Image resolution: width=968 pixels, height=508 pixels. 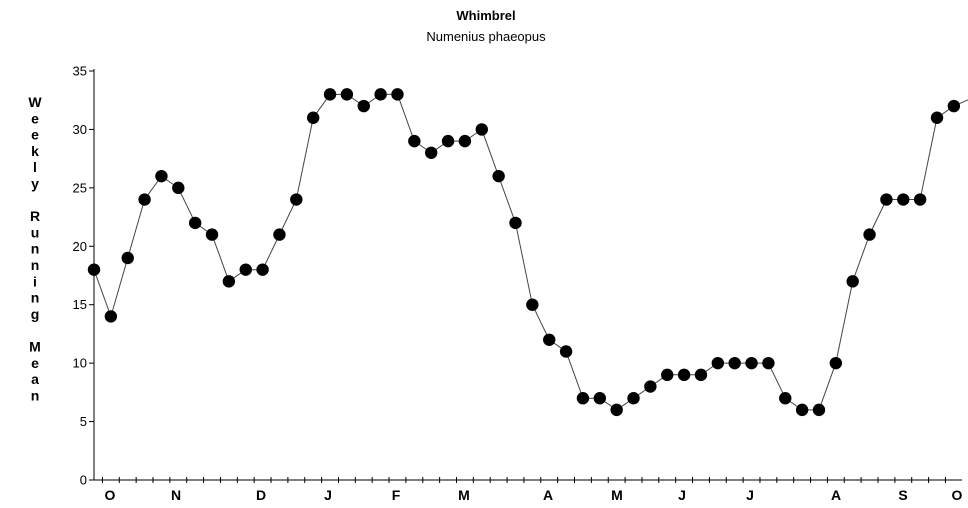 I want to click on month-label: N, so click(x=176, y=495).